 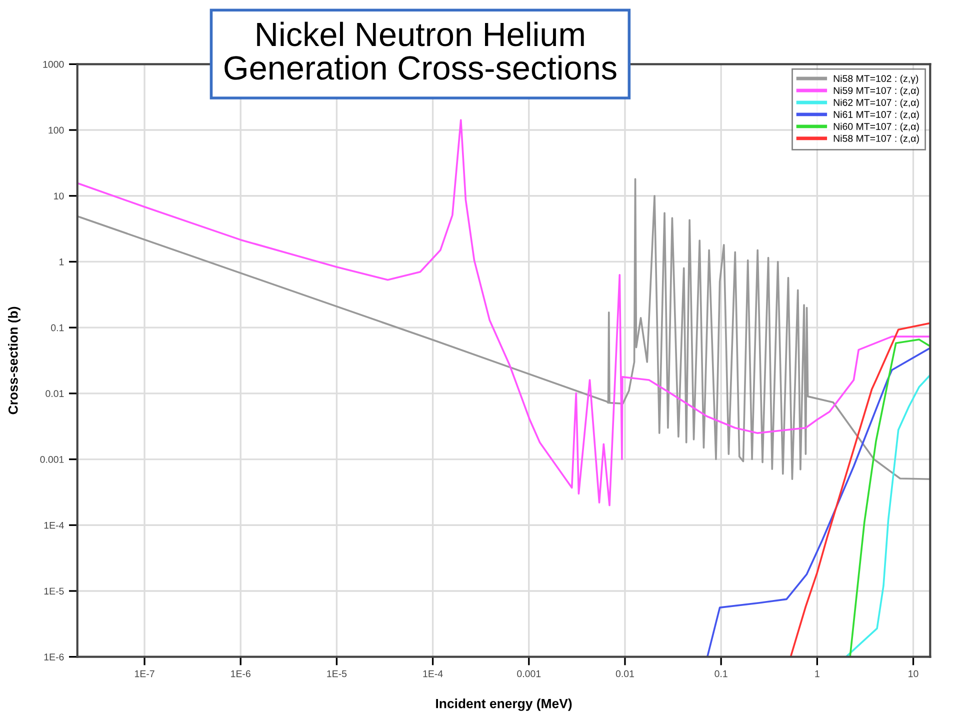 What do you see at coordinates (433, 674) in the screenshot?
I see `x-tick-label: 1E-4` at bounding box center [433, 674].